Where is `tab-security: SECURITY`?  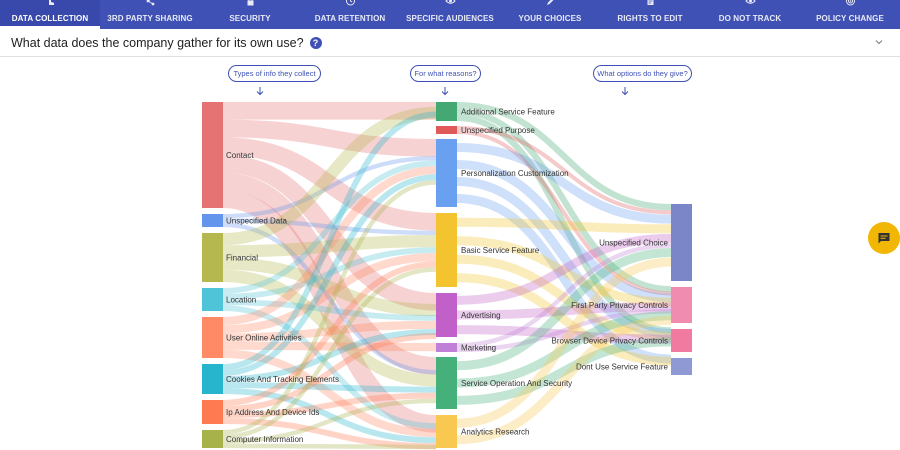 tab-security: SECURITY is located at coordinates (250, 14).